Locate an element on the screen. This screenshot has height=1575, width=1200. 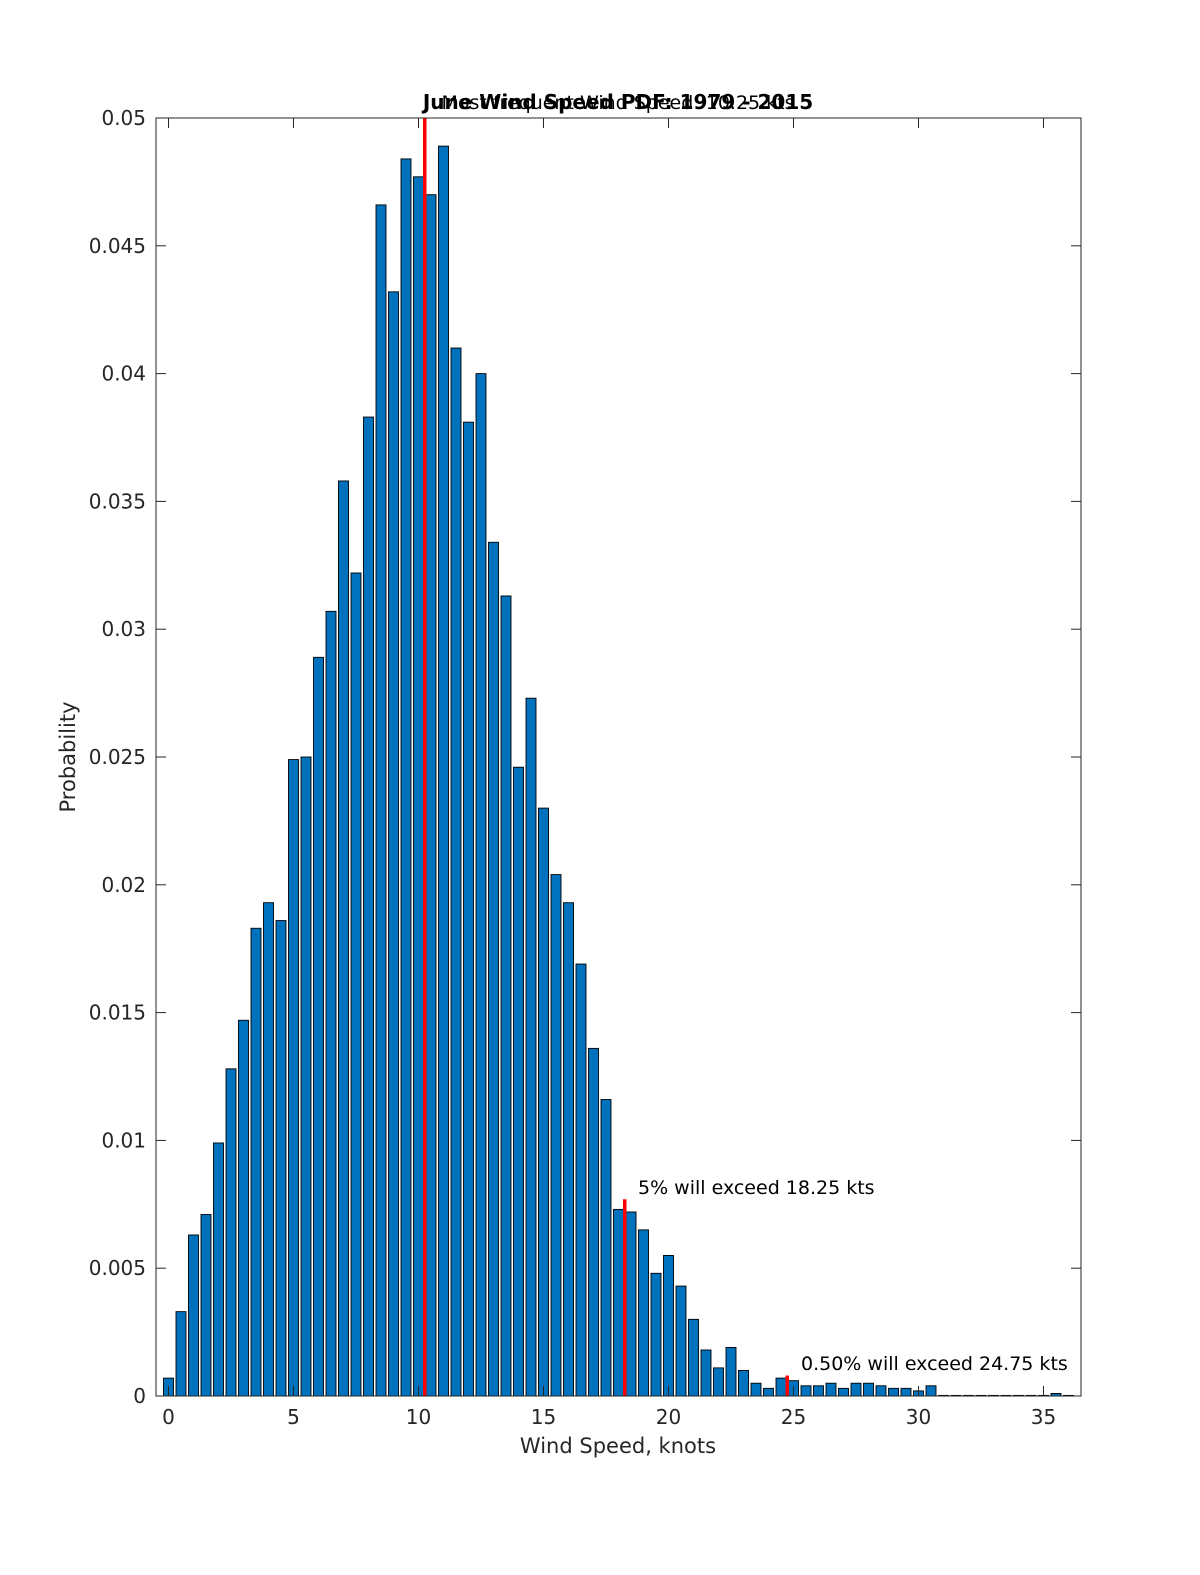
x-tick-label: 20 is located at coordinates (668, 1417).